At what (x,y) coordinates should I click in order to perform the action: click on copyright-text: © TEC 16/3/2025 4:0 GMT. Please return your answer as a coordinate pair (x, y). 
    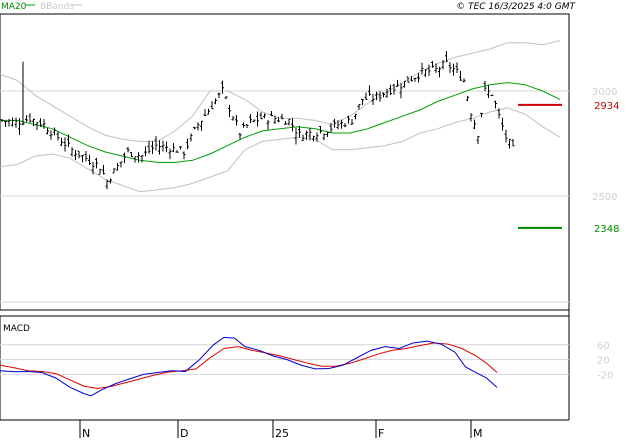
    Looking at the image, I should click on (516, 7).